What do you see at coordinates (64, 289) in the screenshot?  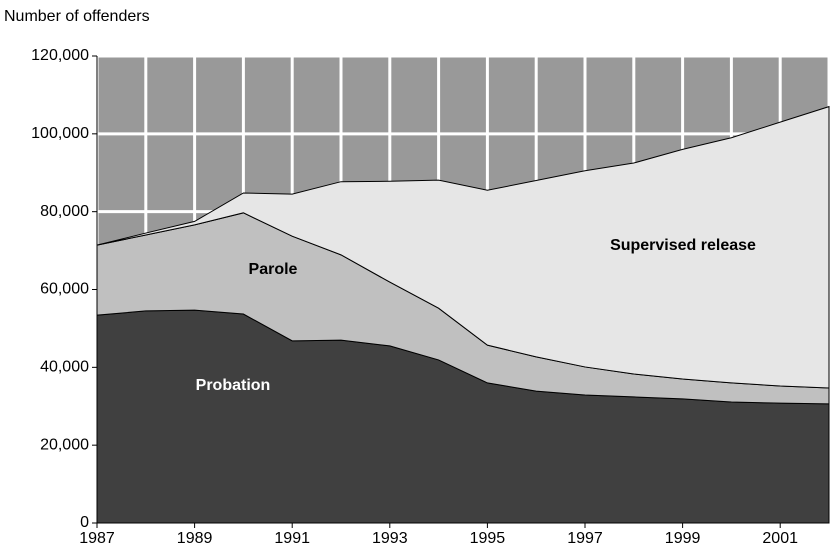 I see `y-tick-label: 60,000` at bounding box center [64, 289].